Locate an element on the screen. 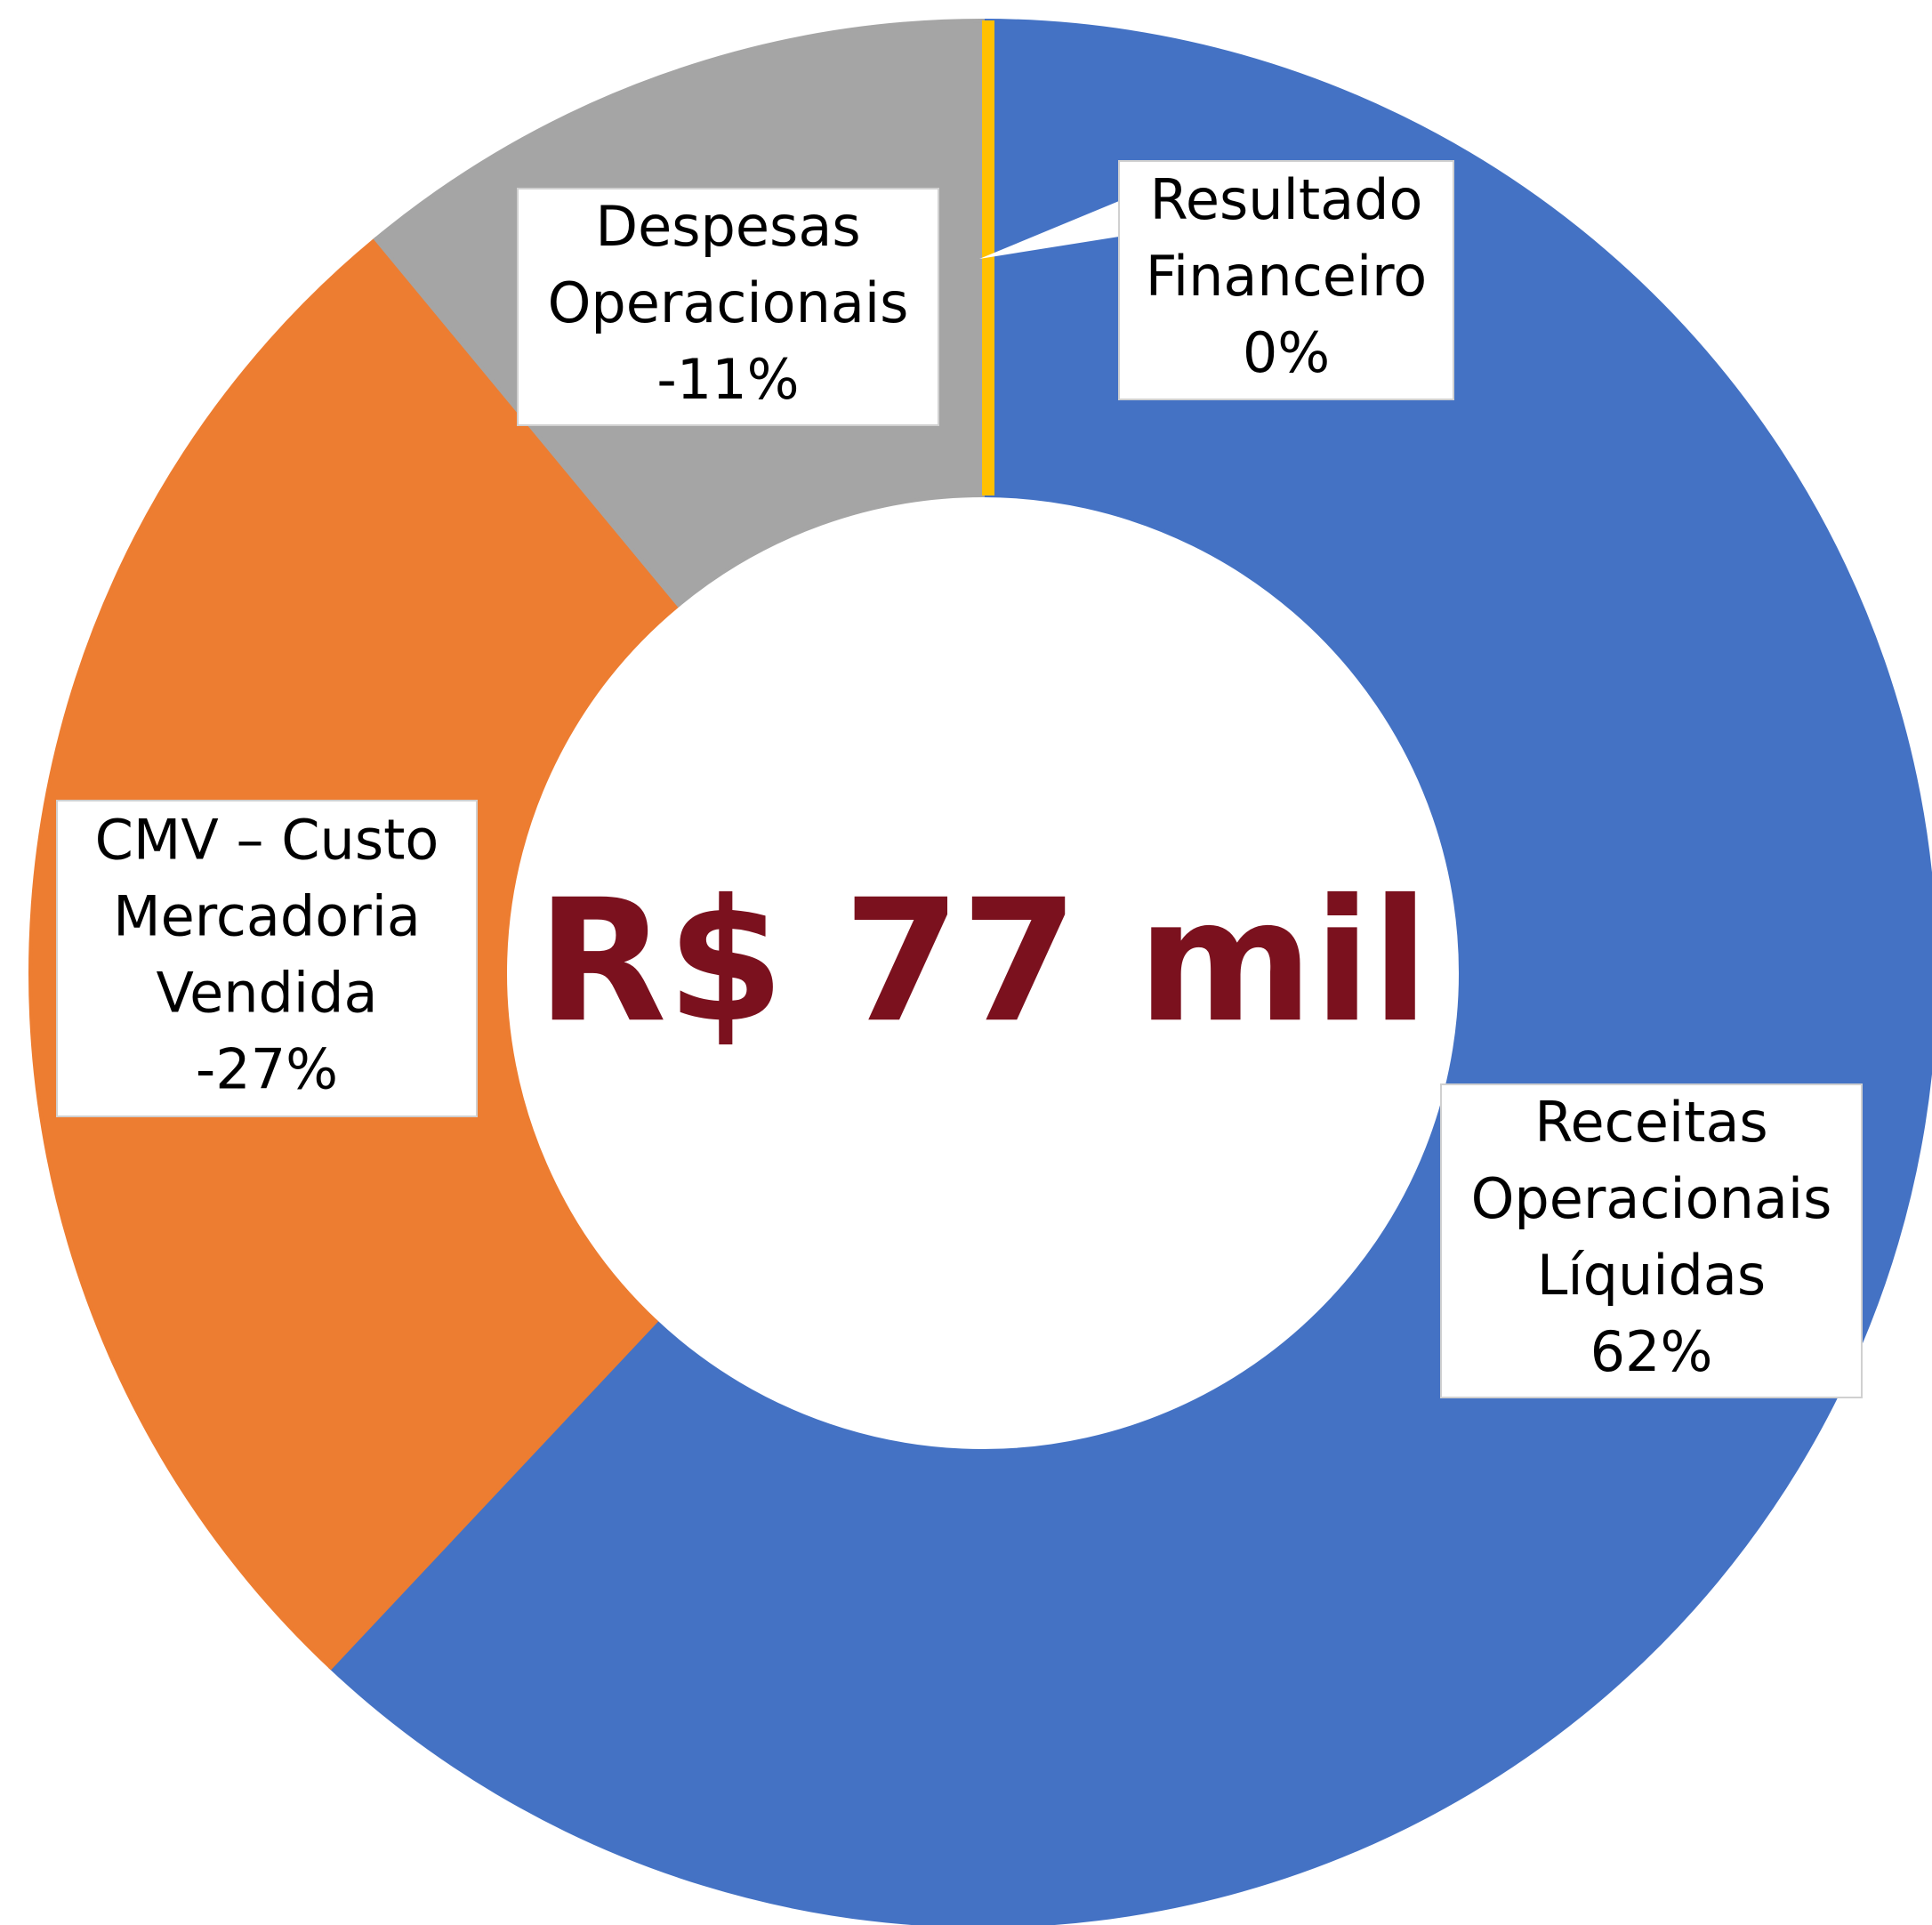 This screenshot has width=1932, height=1925. value-label: 62% is located at coordinates (1651, 1351).